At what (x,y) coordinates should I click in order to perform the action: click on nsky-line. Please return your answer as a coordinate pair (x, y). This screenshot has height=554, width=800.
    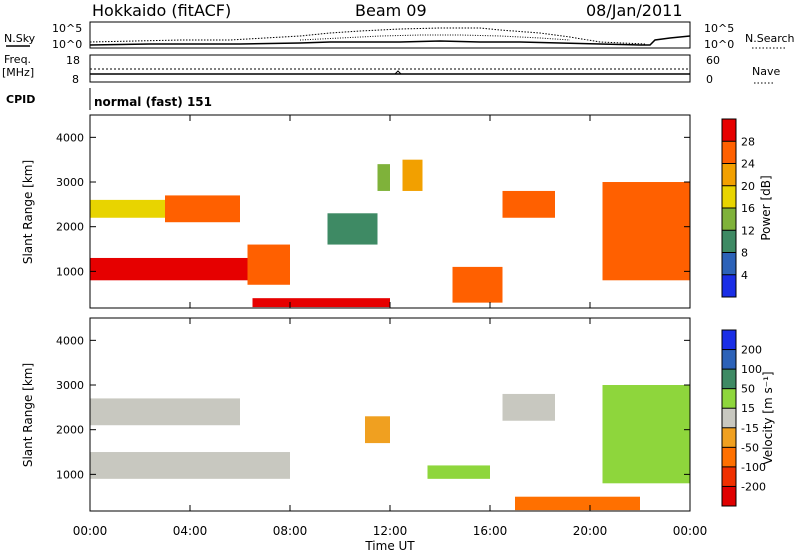
    Looking at the image, I should click on (390, 40).